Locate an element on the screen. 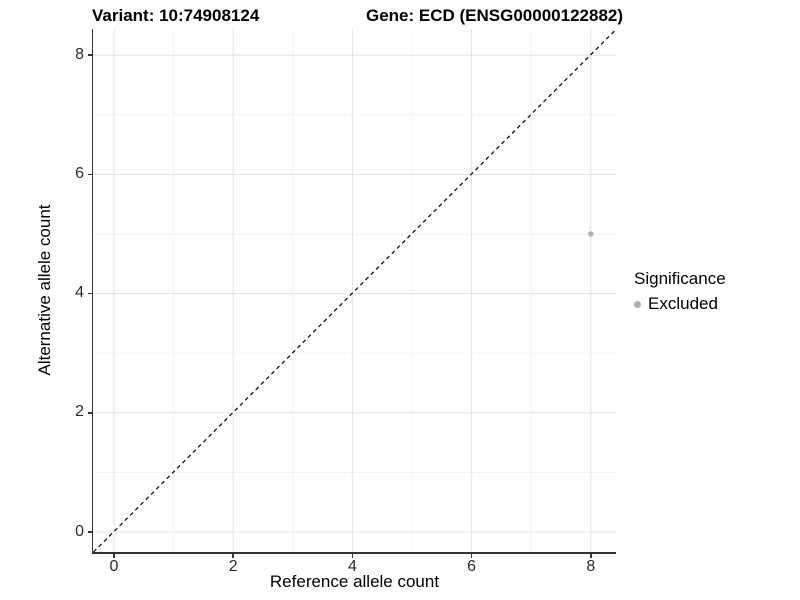  x-tick-label: 0 is located at coordinates (114, 566).